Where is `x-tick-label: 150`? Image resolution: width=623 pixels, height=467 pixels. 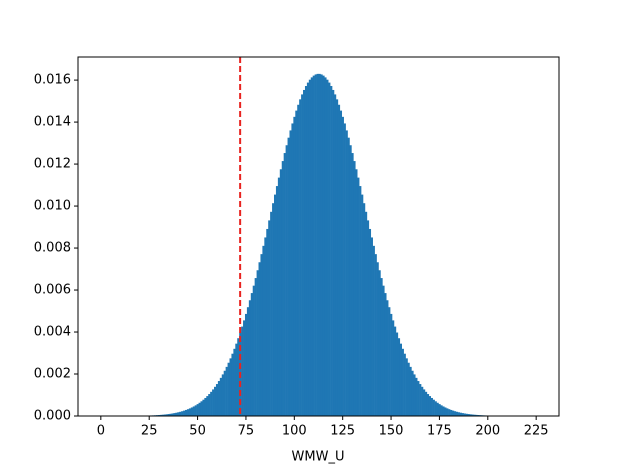
x-tick-label: 150 is located at coordinates (391, 431).